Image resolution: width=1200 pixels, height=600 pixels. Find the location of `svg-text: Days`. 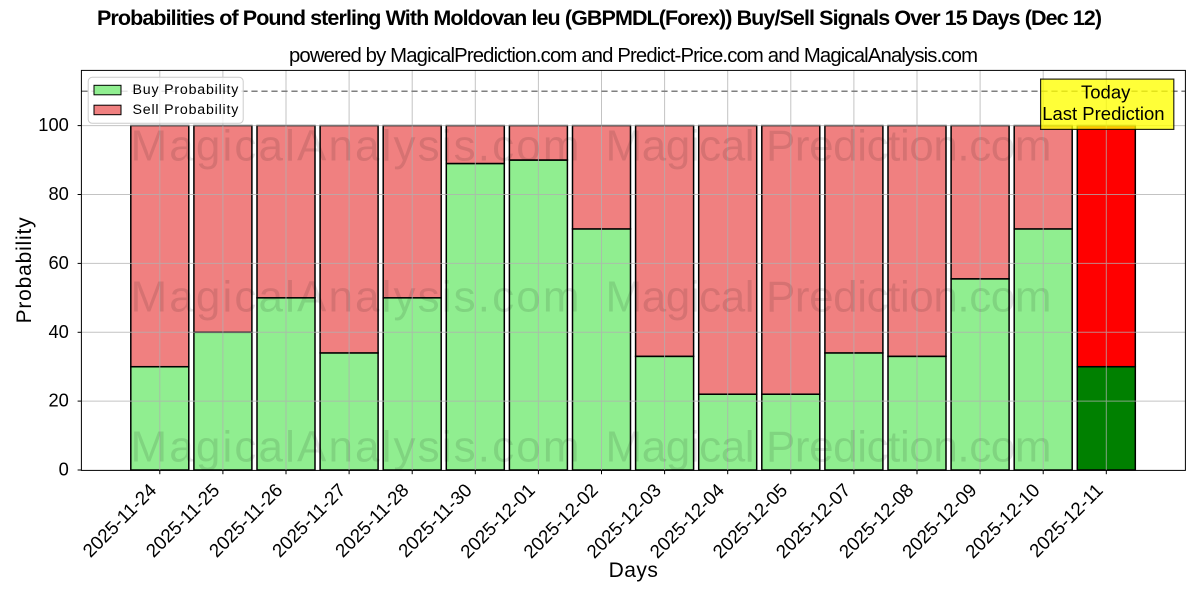

svg-text: Days is located at coordinates (634, 570).